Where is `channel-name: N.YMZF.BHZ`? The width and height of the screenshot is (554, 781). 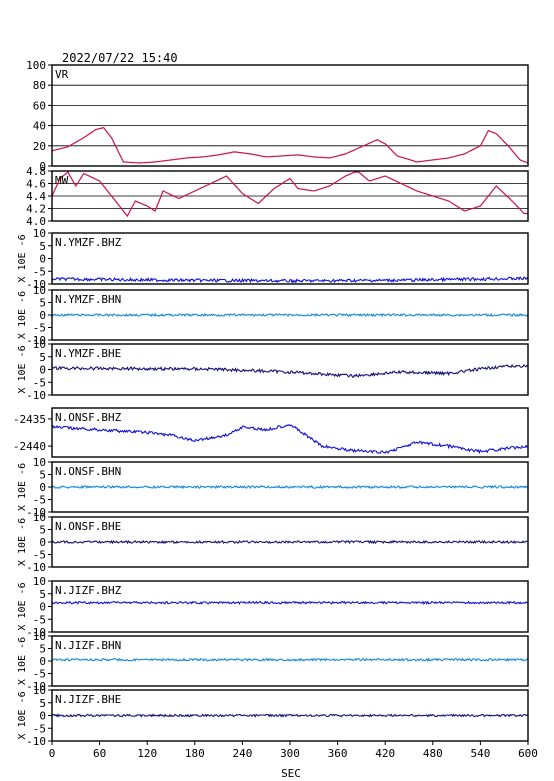 channel-name: N.YMZF.BHZ is located at coordinates (88, 242).